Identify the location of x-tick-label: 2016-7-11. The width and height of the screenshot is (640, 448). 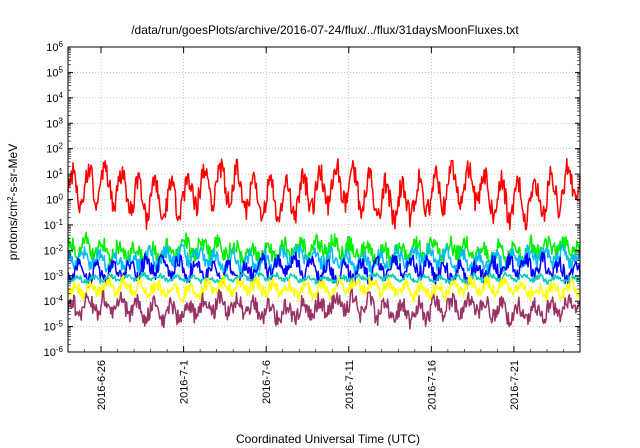
(350, 384).